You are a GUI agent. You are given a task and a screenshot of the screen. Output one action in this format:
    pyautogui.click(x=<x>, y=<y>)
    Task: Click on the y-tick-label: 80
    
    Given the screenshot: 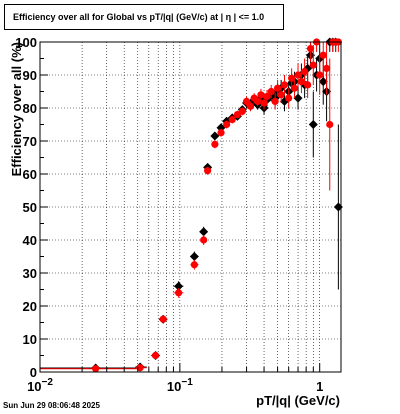 What is the action you would take?
    pyautogui.click(x=30, y=108)
    